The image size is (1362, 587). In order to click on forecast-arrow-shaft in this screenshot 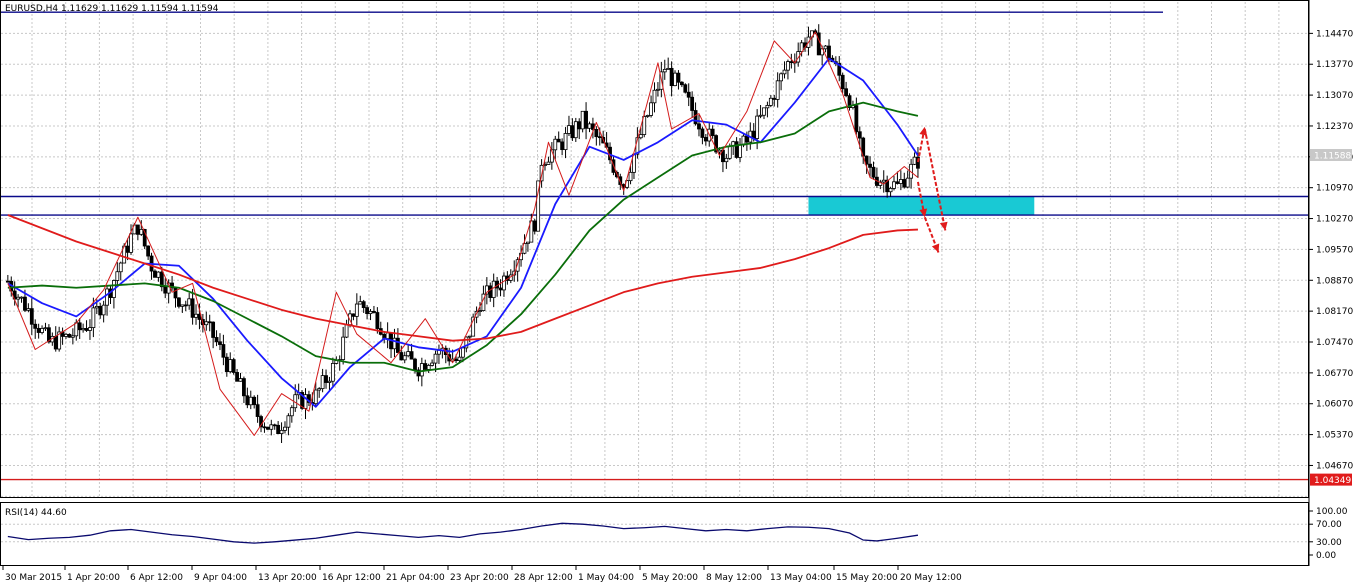, I will do `click(935, 179)`.